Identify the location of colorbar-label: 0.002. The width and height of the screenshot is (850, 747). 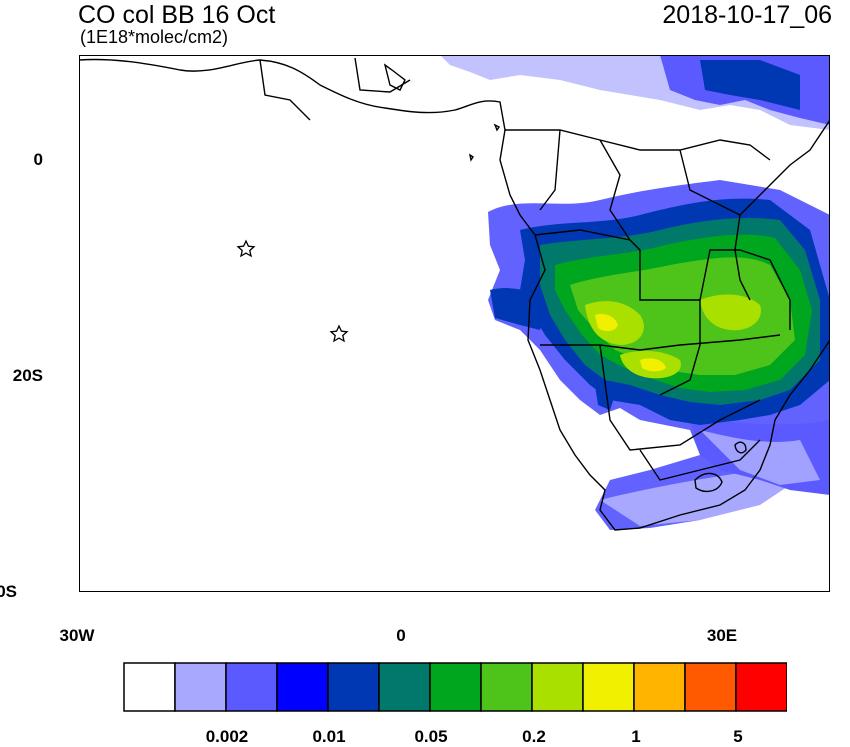
(227, 736).